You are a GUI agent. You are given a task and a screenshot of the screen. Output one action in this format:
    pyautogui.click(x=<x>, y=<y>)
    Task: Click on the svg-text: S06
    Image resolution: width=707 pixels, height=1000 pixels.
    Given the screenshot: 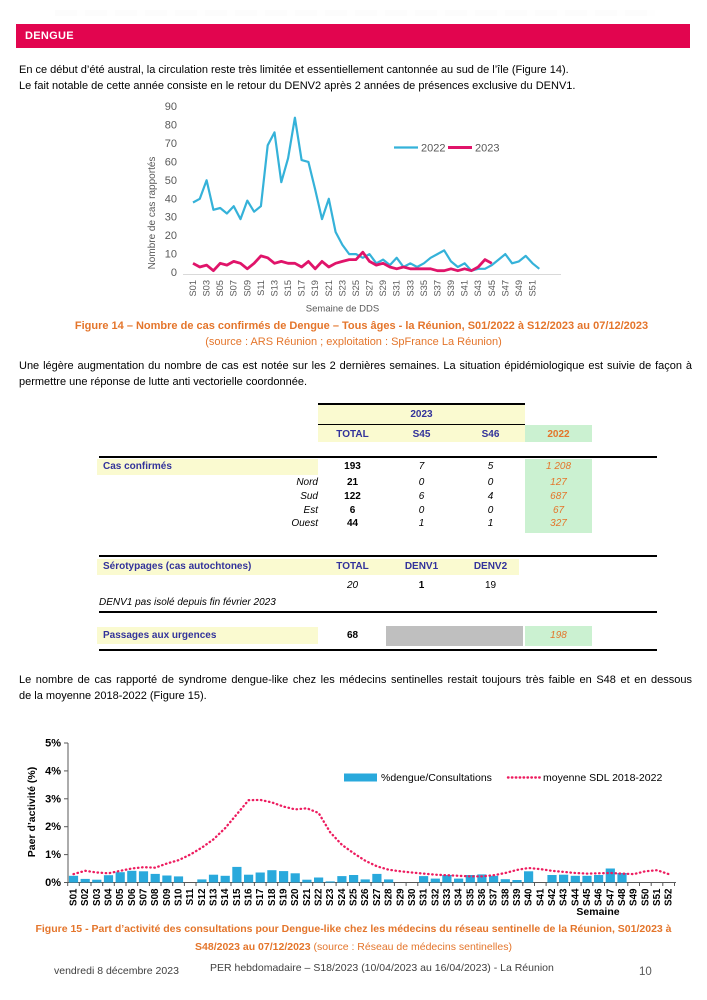 What is the action you would take?
    pyautogui.click(x=132, y=897)
    